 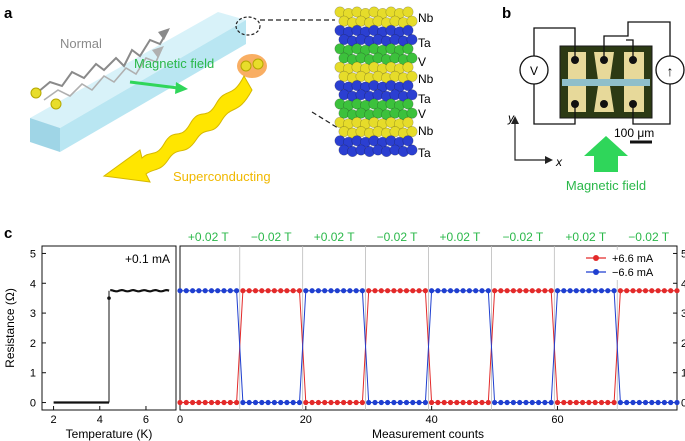 What do you see at coordinates (515, 120) in the screenshot?
I see `y-axis-arrowhead` at bounding box center [515, 120].